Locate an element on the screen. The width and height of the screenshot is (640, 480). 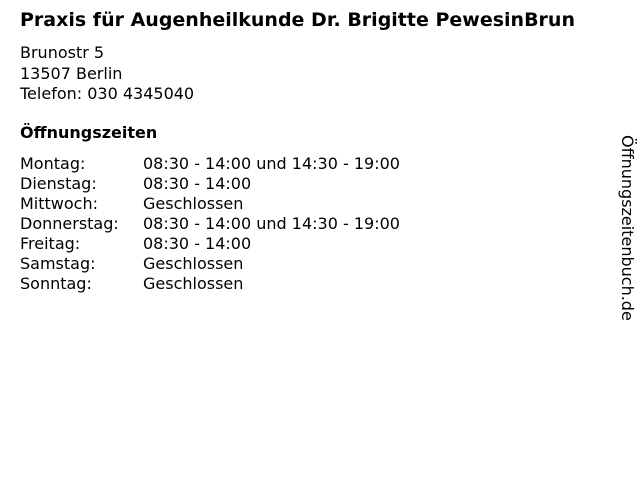
hours-row: Samstag: Geschlossen is located at coordinates (210, 264).